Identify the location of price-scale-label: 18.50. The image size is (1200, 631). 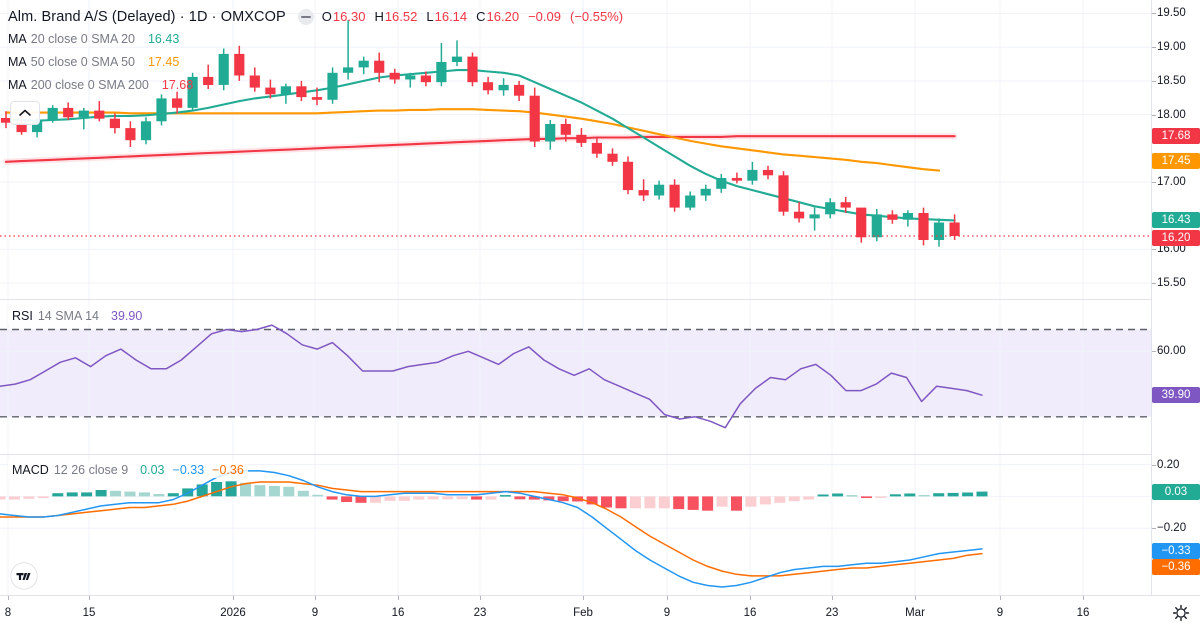
(1171, 80).